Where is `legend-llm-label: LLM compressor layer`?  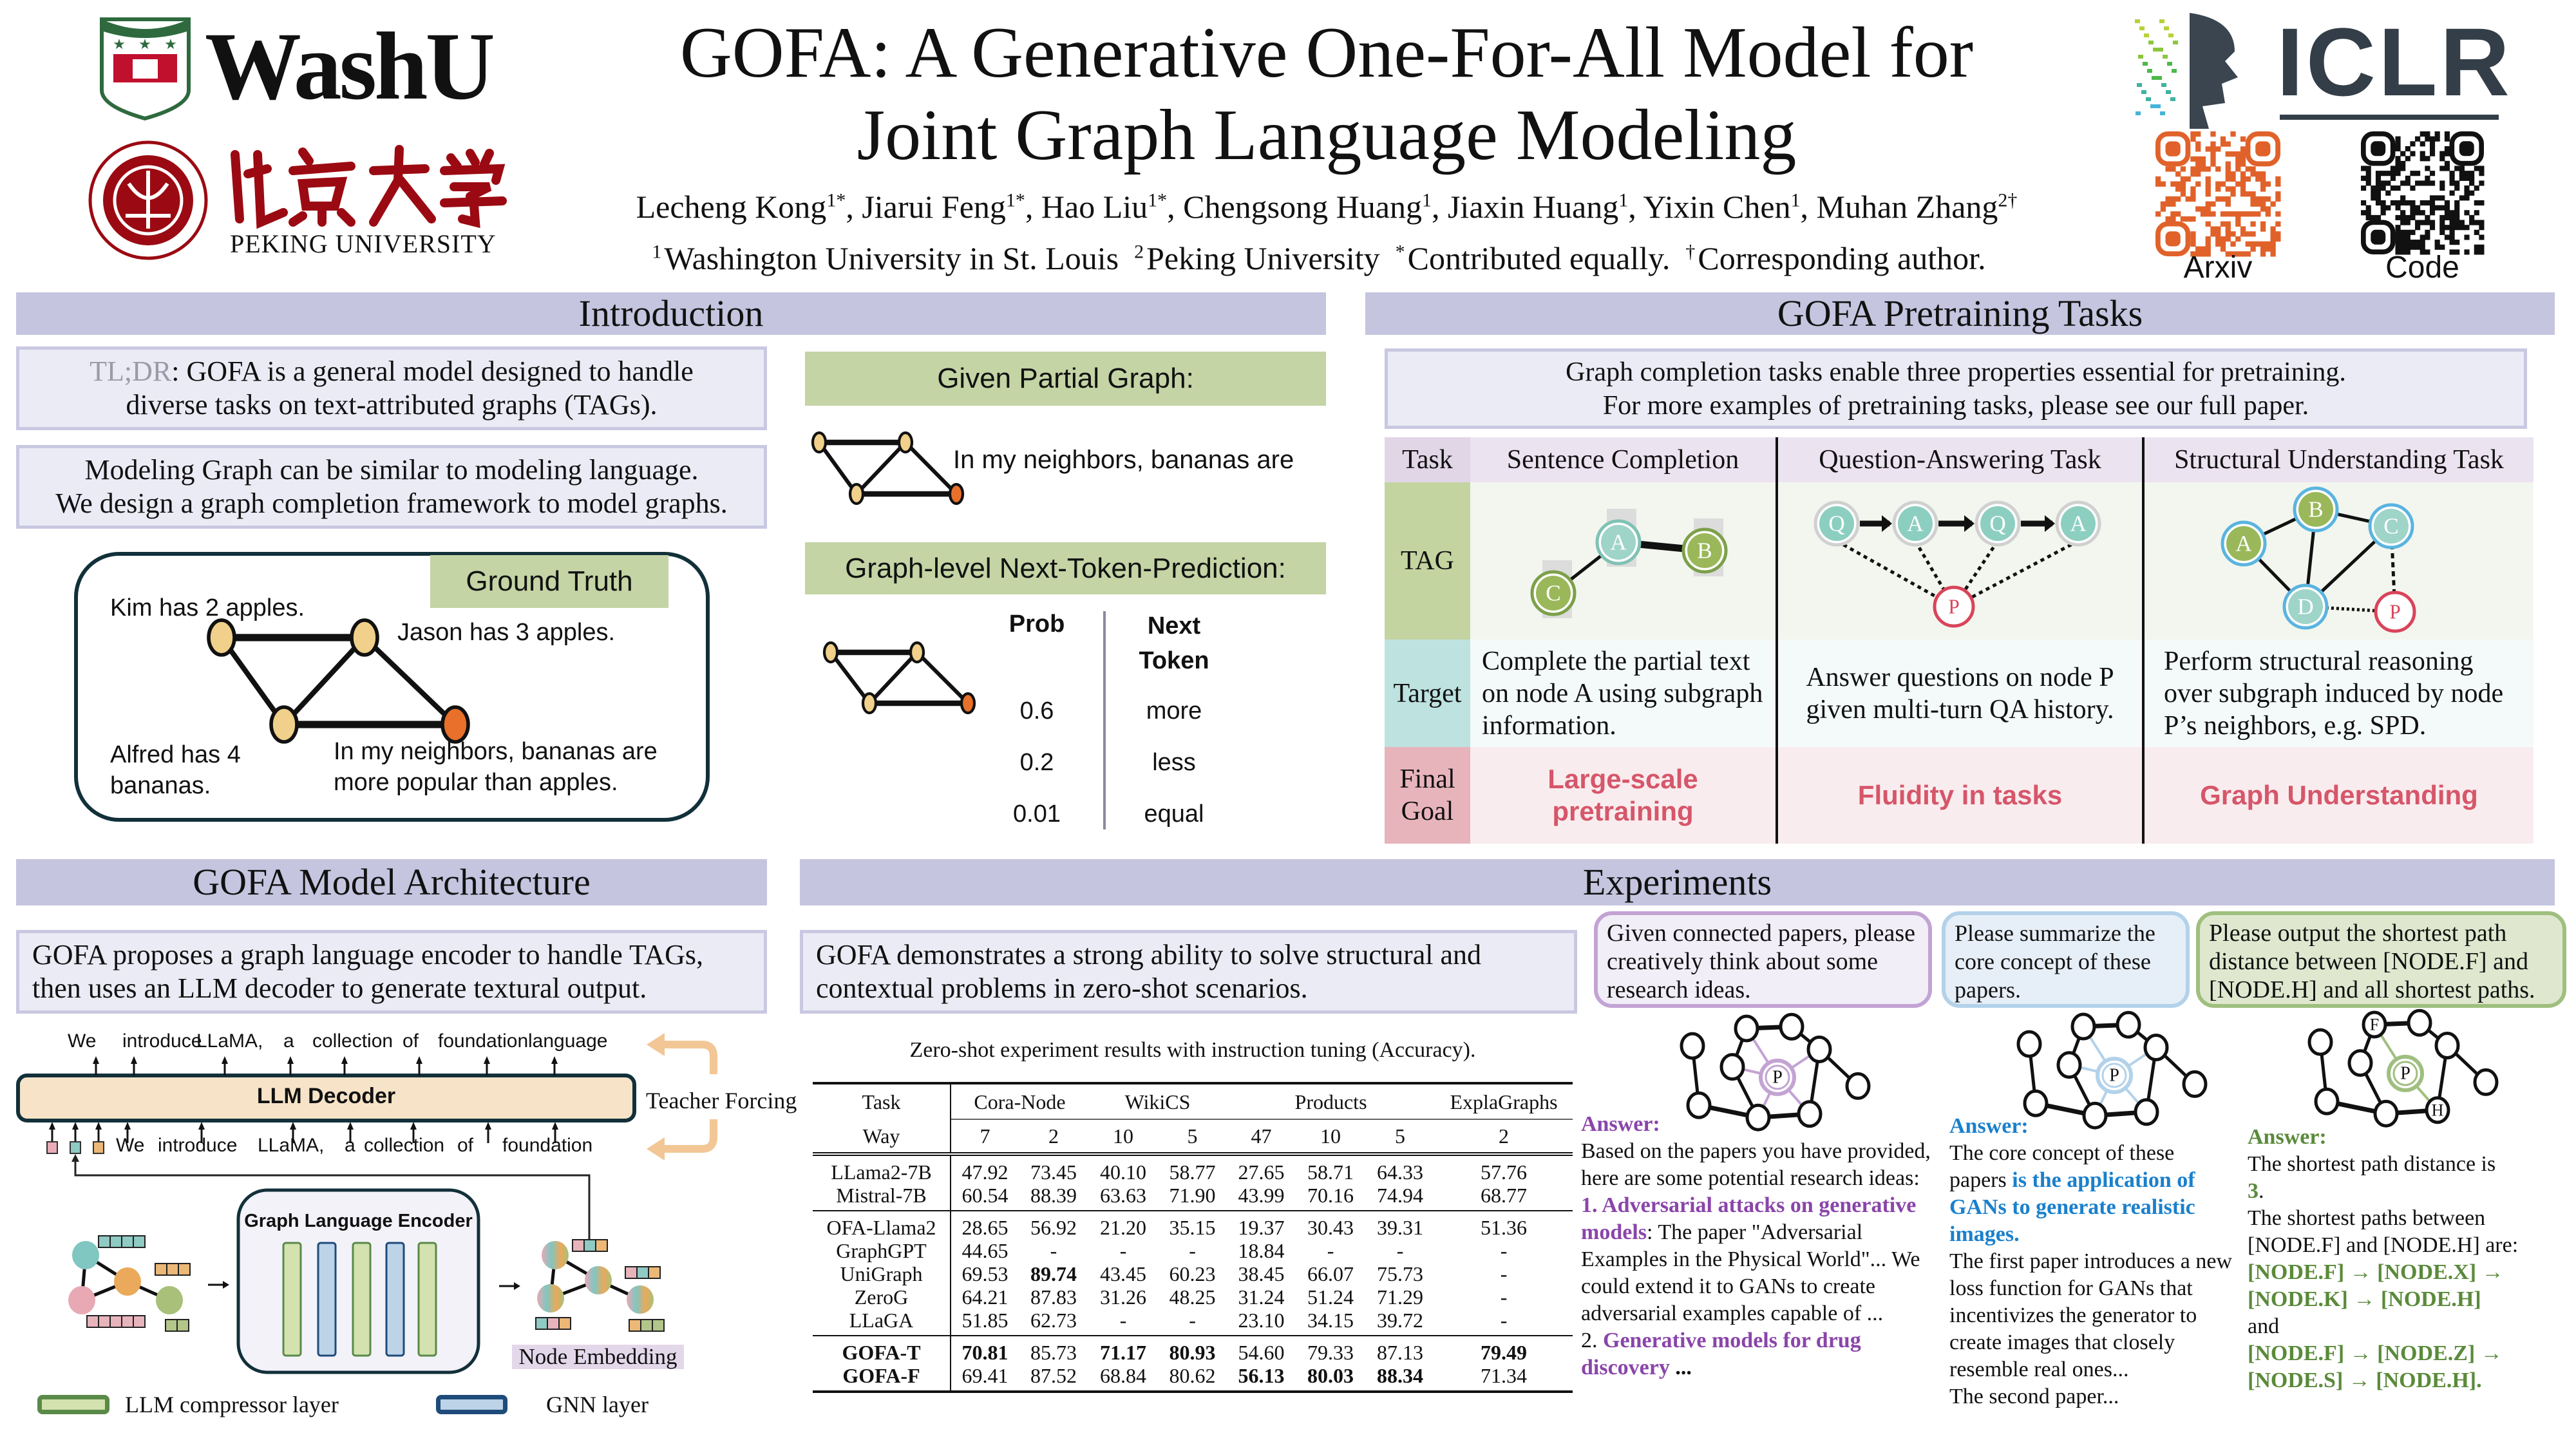
legend-llm-label: LLM compressor layer is located at coordinates (232, 1405).